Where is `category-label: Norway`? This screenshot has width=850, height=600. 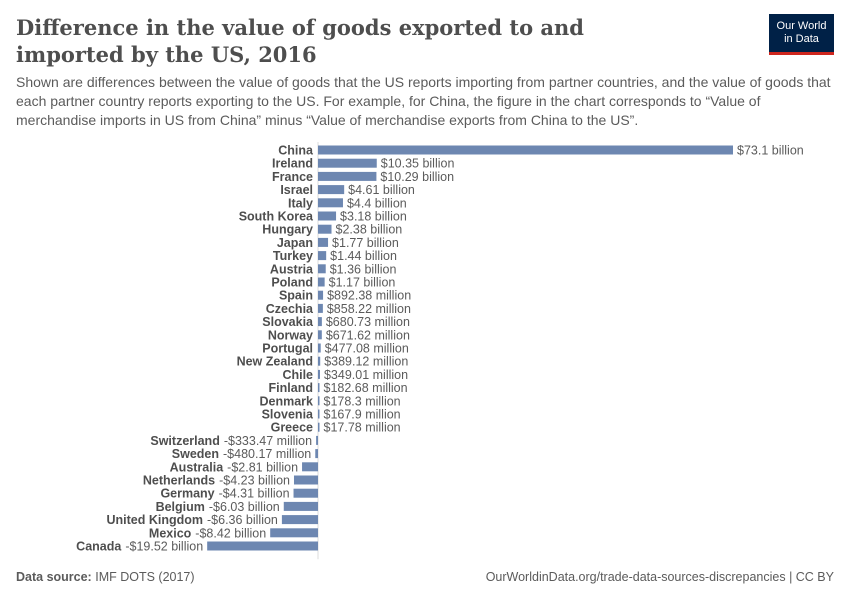 category-label: Norway is located at coordinates (290, 335).